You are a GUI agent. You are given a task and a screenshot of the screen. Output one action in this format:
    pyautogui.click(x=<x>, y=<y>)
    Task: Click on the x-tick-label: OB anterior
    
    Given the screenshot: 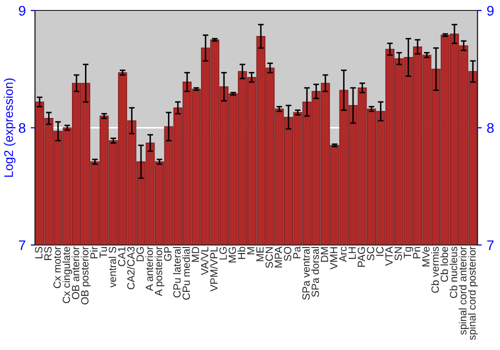 What is the action you would take?
    pyautogui.click(x=76, y=273)
    